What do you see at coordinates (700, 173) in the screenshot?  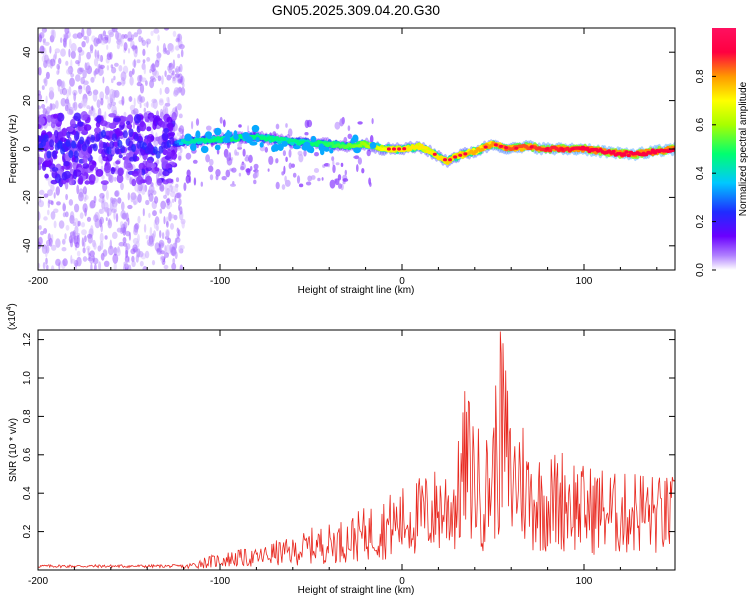 I see `colorbar-tick-label: 0.4` at bounding box center [700, 173].